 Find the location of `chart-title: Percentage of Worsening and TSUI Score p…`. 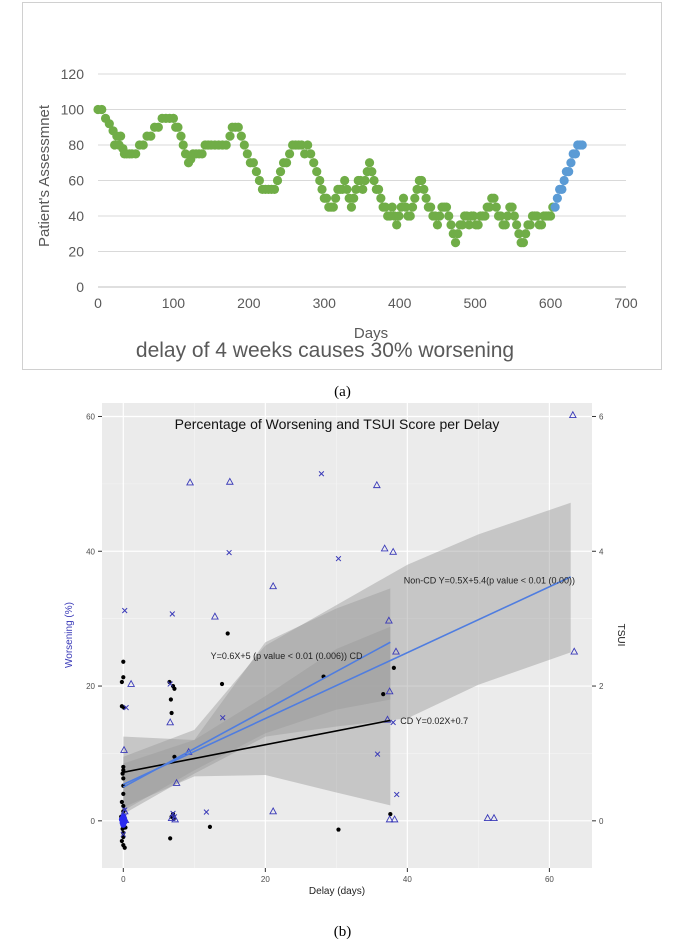

chart-title: Percentage of Worsening and TSUI Score p… is located at coordinates (337, 424).